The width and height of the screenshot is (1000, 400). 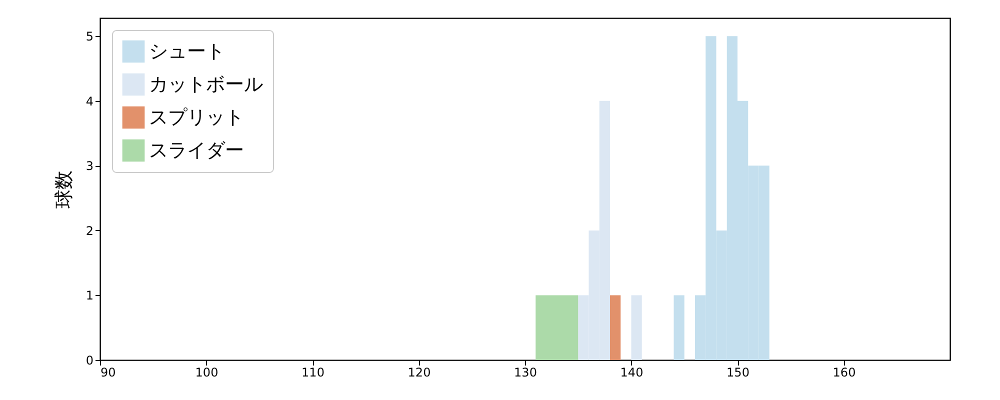 What do you see at coordinates (313, 373) in the screenshot?
I see `x-tick-label: 110` at bounding box center [313, 373].